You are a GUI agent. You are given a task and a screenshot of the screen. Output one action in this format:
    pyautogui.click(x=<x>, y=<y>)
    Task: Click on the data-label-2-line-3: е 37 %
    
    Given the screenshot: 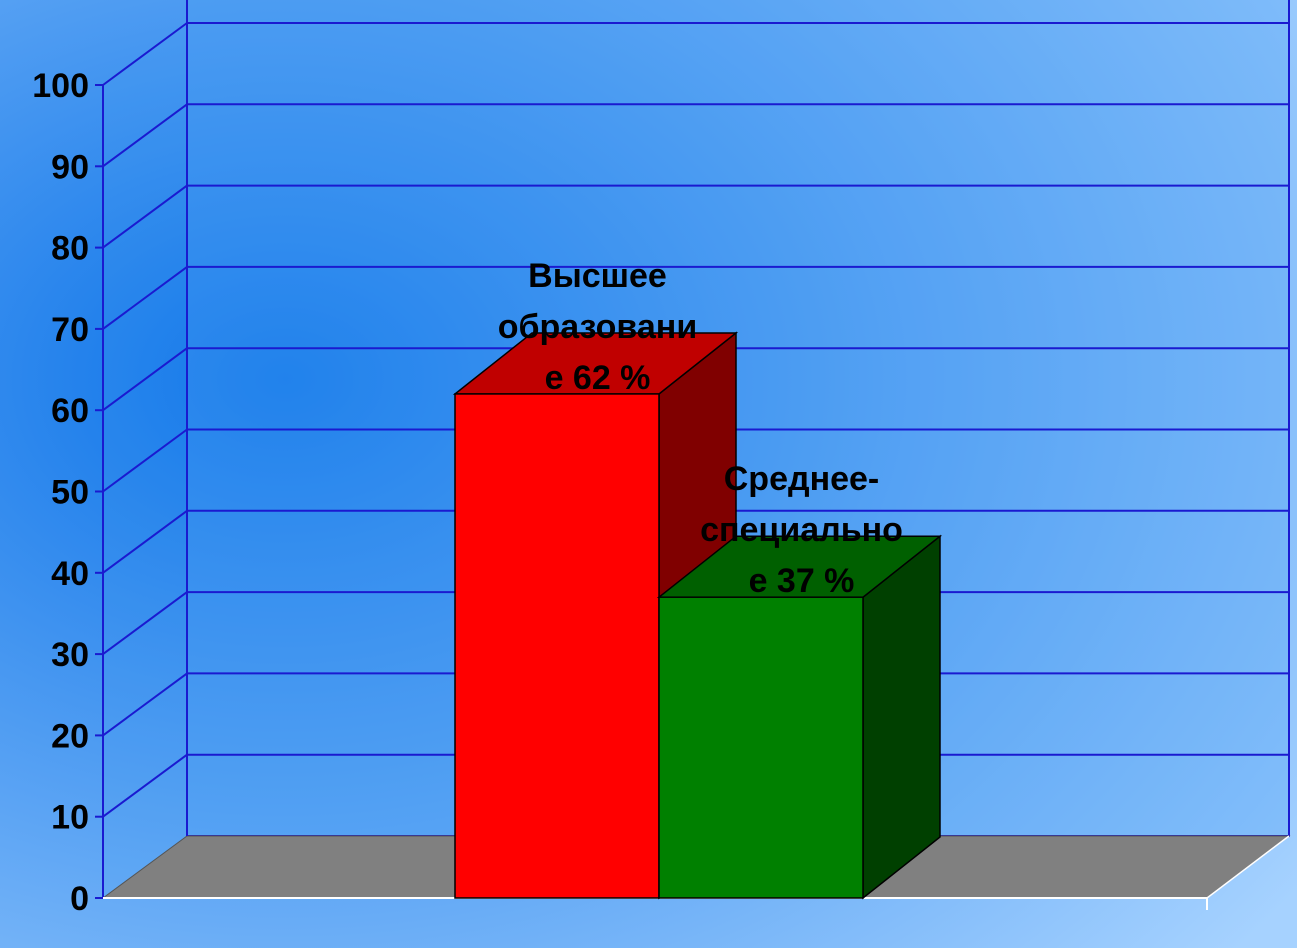 What is the action you would take?
    pyautogui.click(x=802, y=581)
    